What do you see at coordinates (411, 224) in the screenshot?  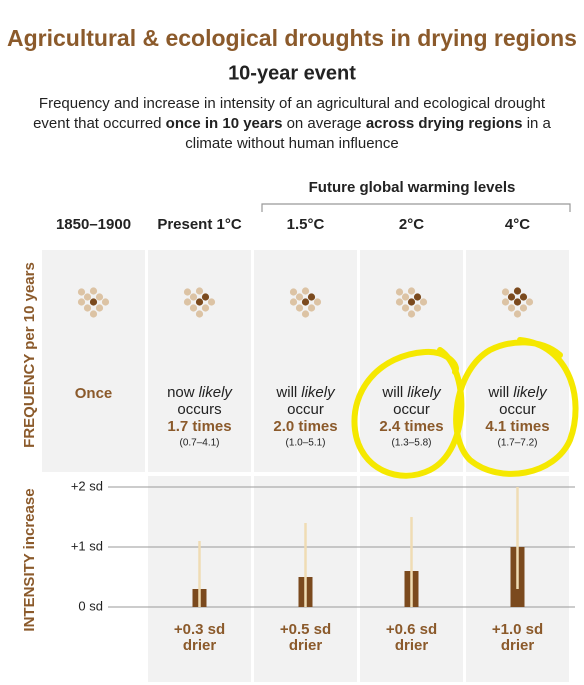 I see `column-header: 2°C` at bounding box center [411, 224].